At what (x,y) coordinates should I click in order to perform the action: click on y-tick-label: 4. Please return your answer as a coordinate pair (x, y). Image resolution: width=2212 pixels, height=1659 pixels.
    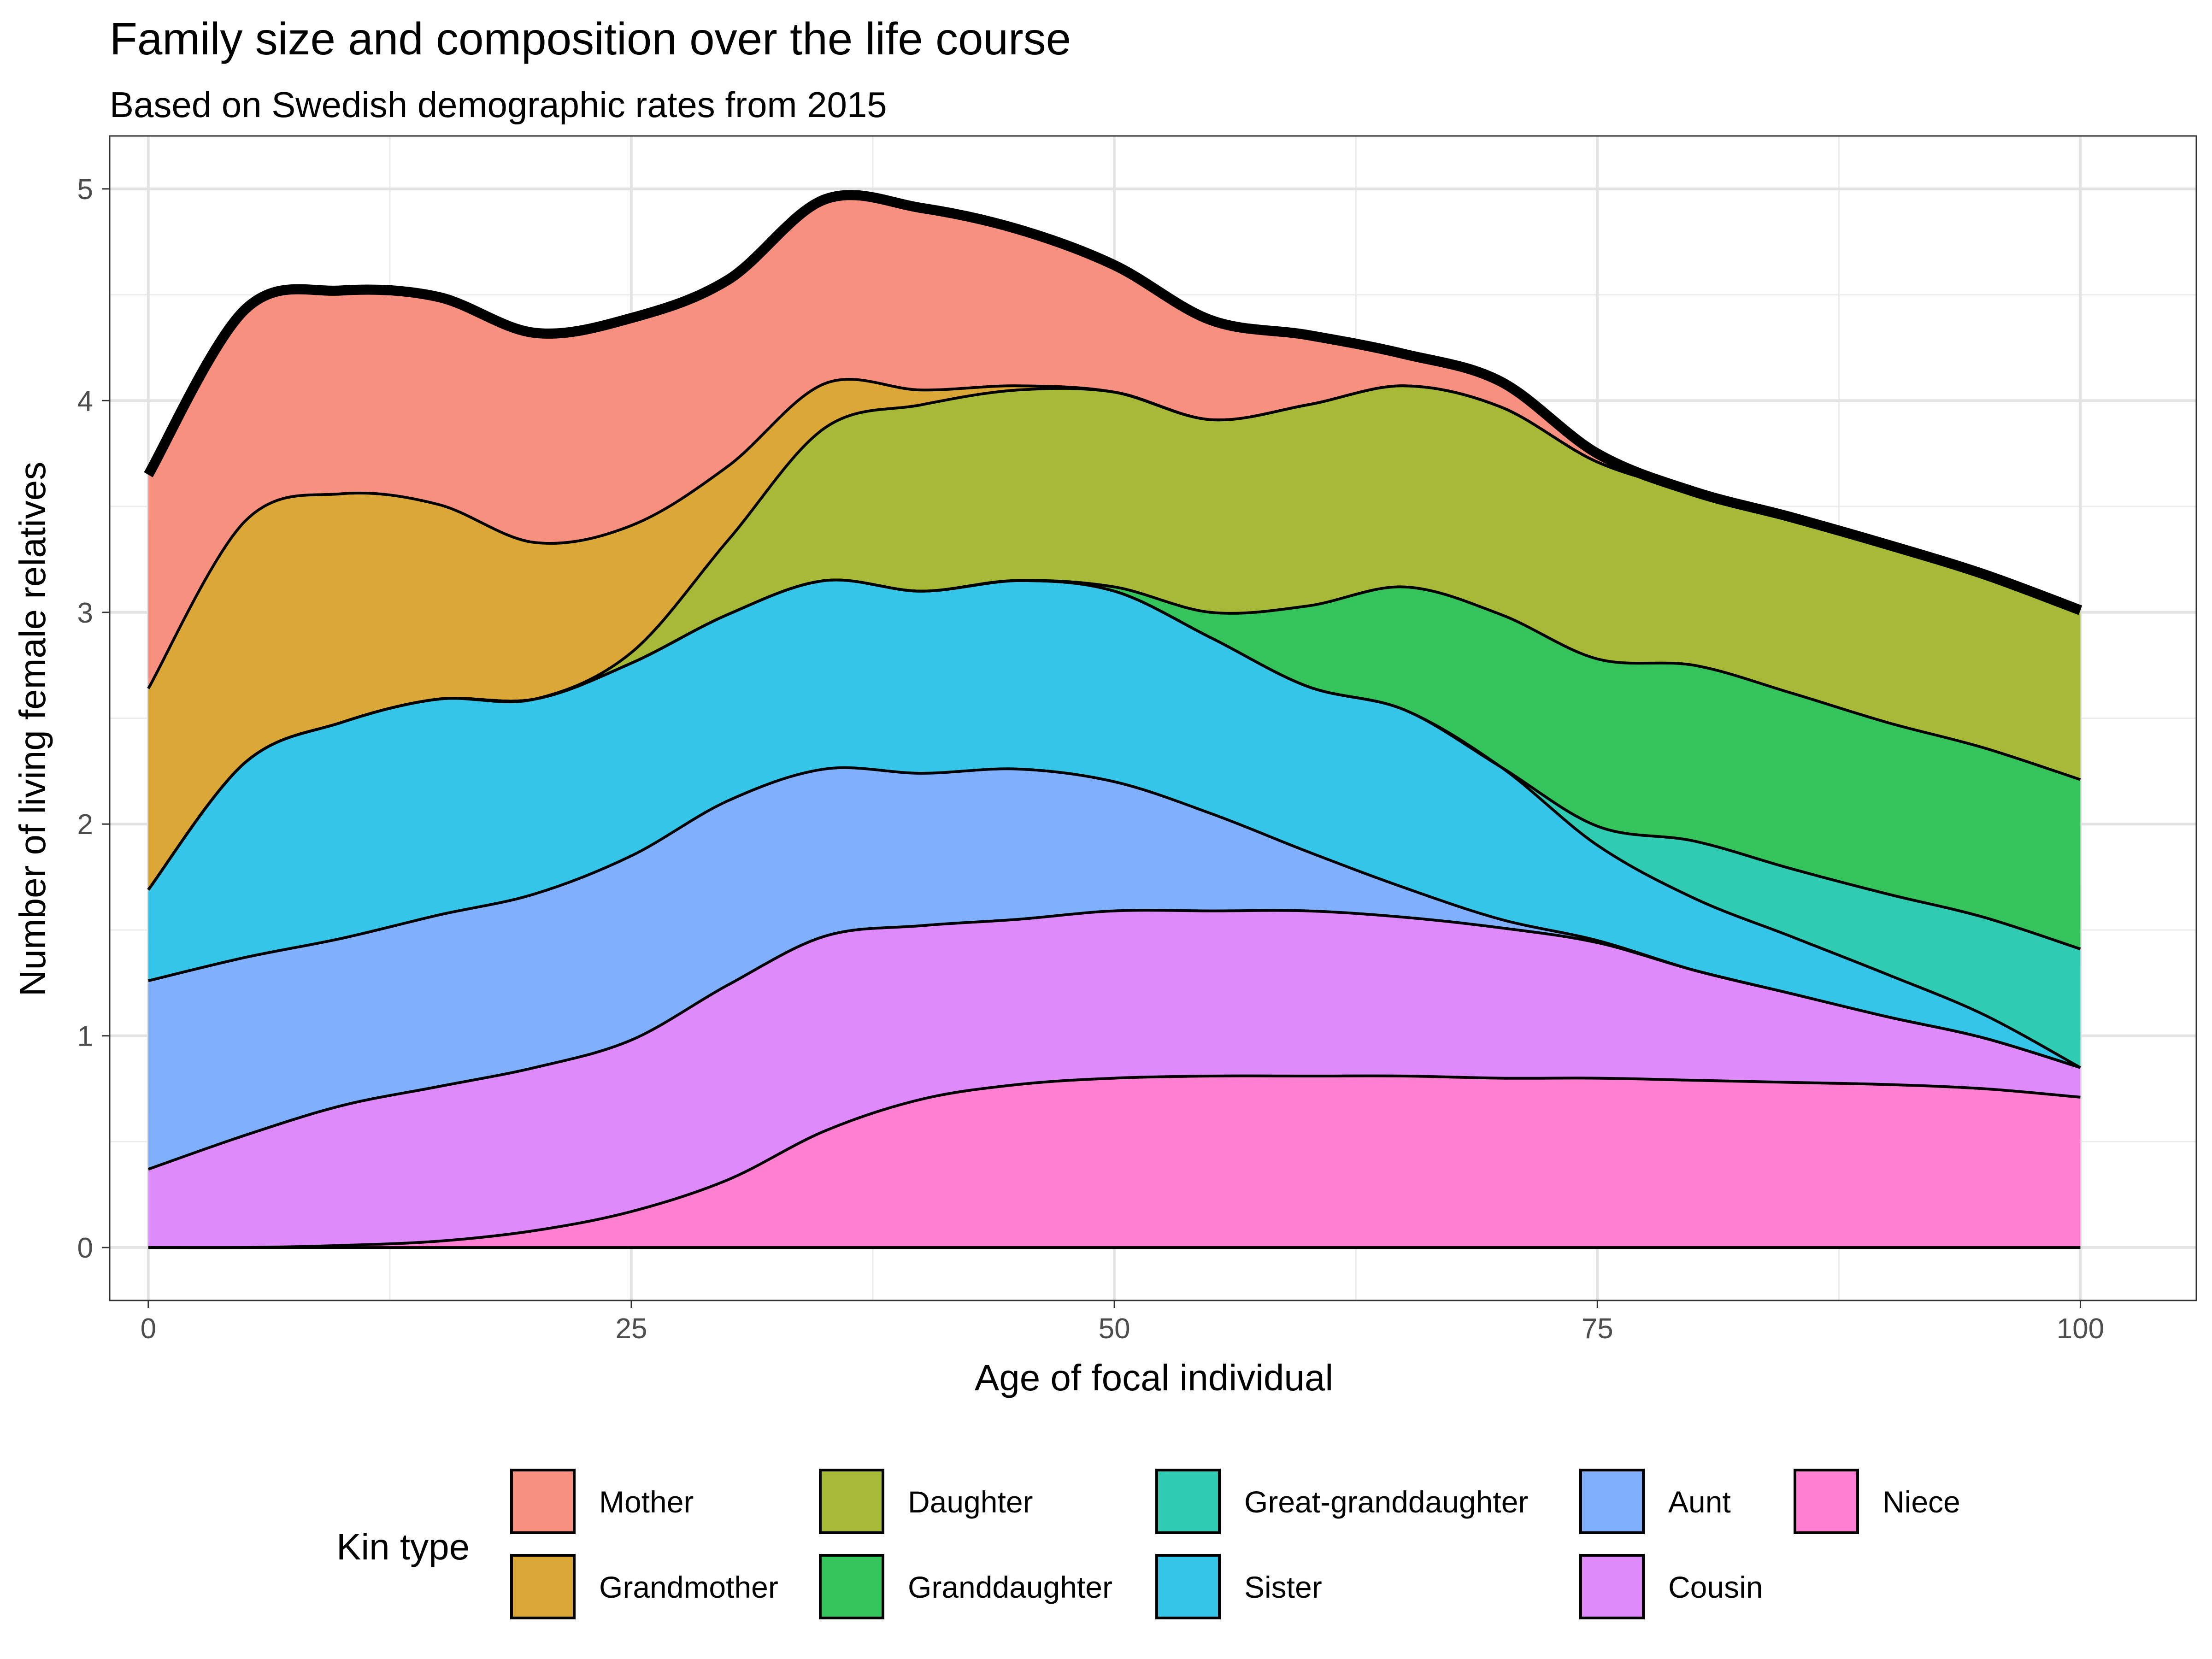
    Looking at the image, I should click on (85, 401).